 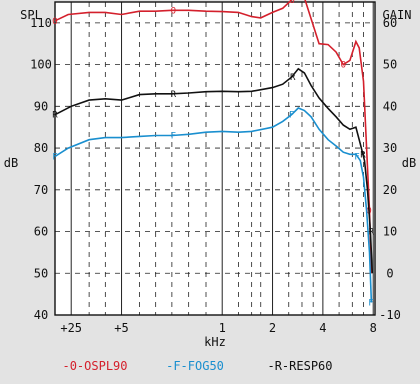 What do you see at coordinates (41, 190) in the screenshot?
I see `left-tick-label: 70` at bounding box center [41, 190].